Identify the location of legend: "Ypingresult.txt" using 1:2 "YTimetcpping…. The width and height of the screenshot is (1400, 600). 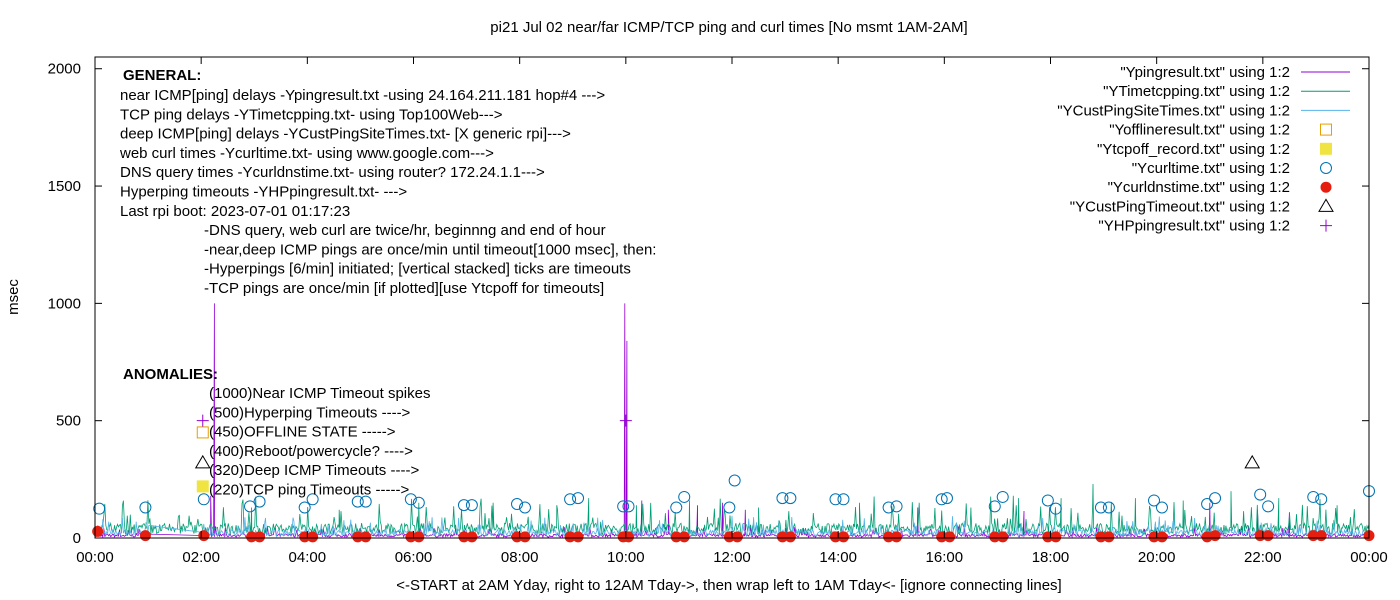
(1203, 149).